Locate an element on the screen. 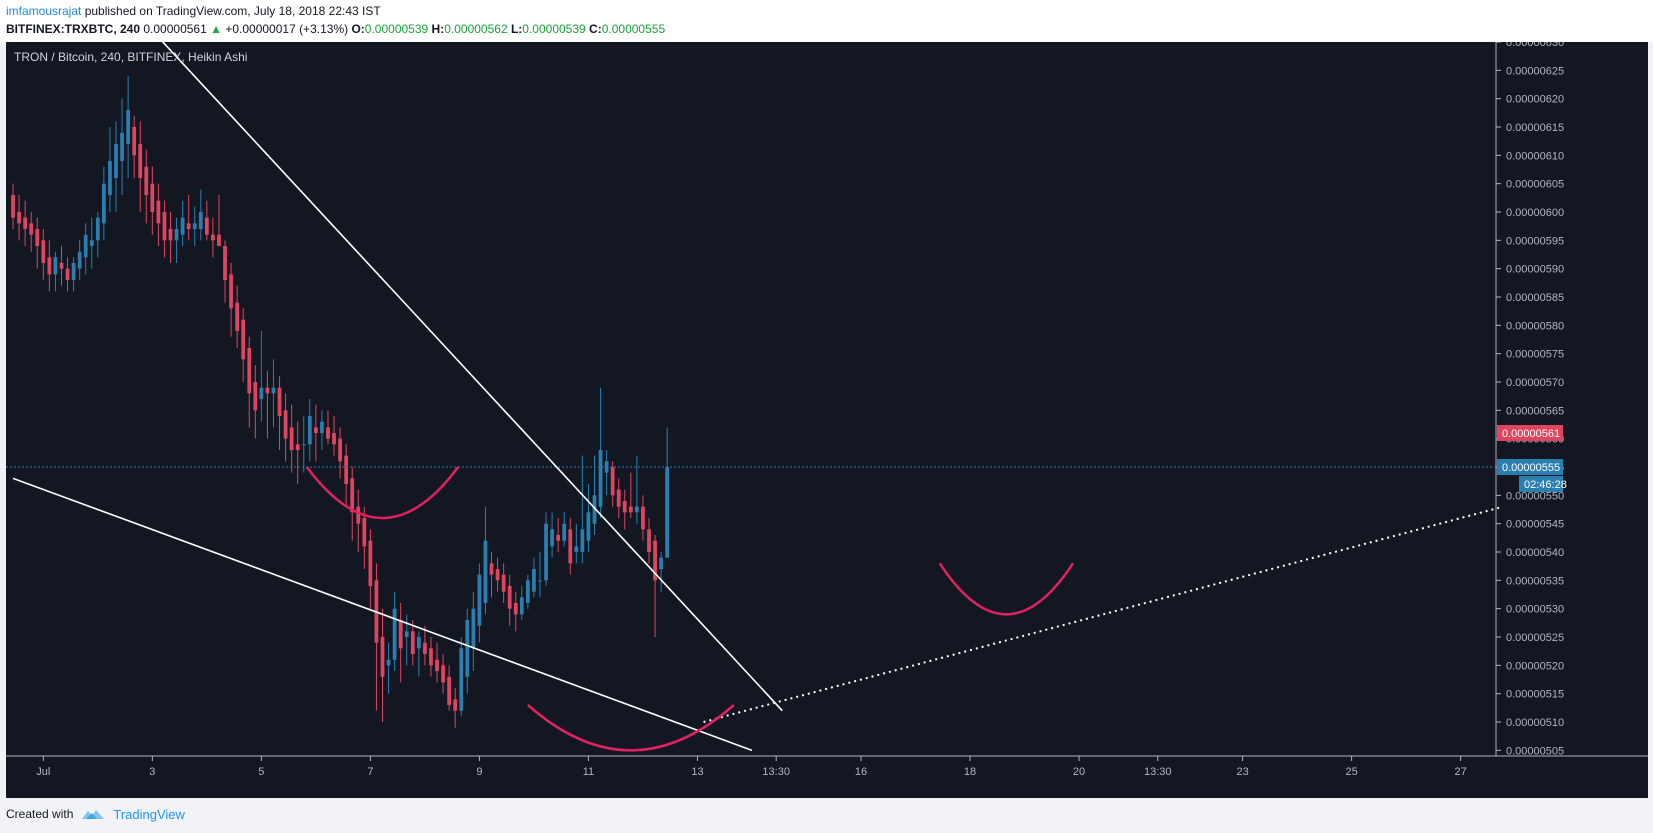 Image resolution: width=1653 pixels, height=833 pixels. arc-middle-bottom is located at coordinates (631, 728).